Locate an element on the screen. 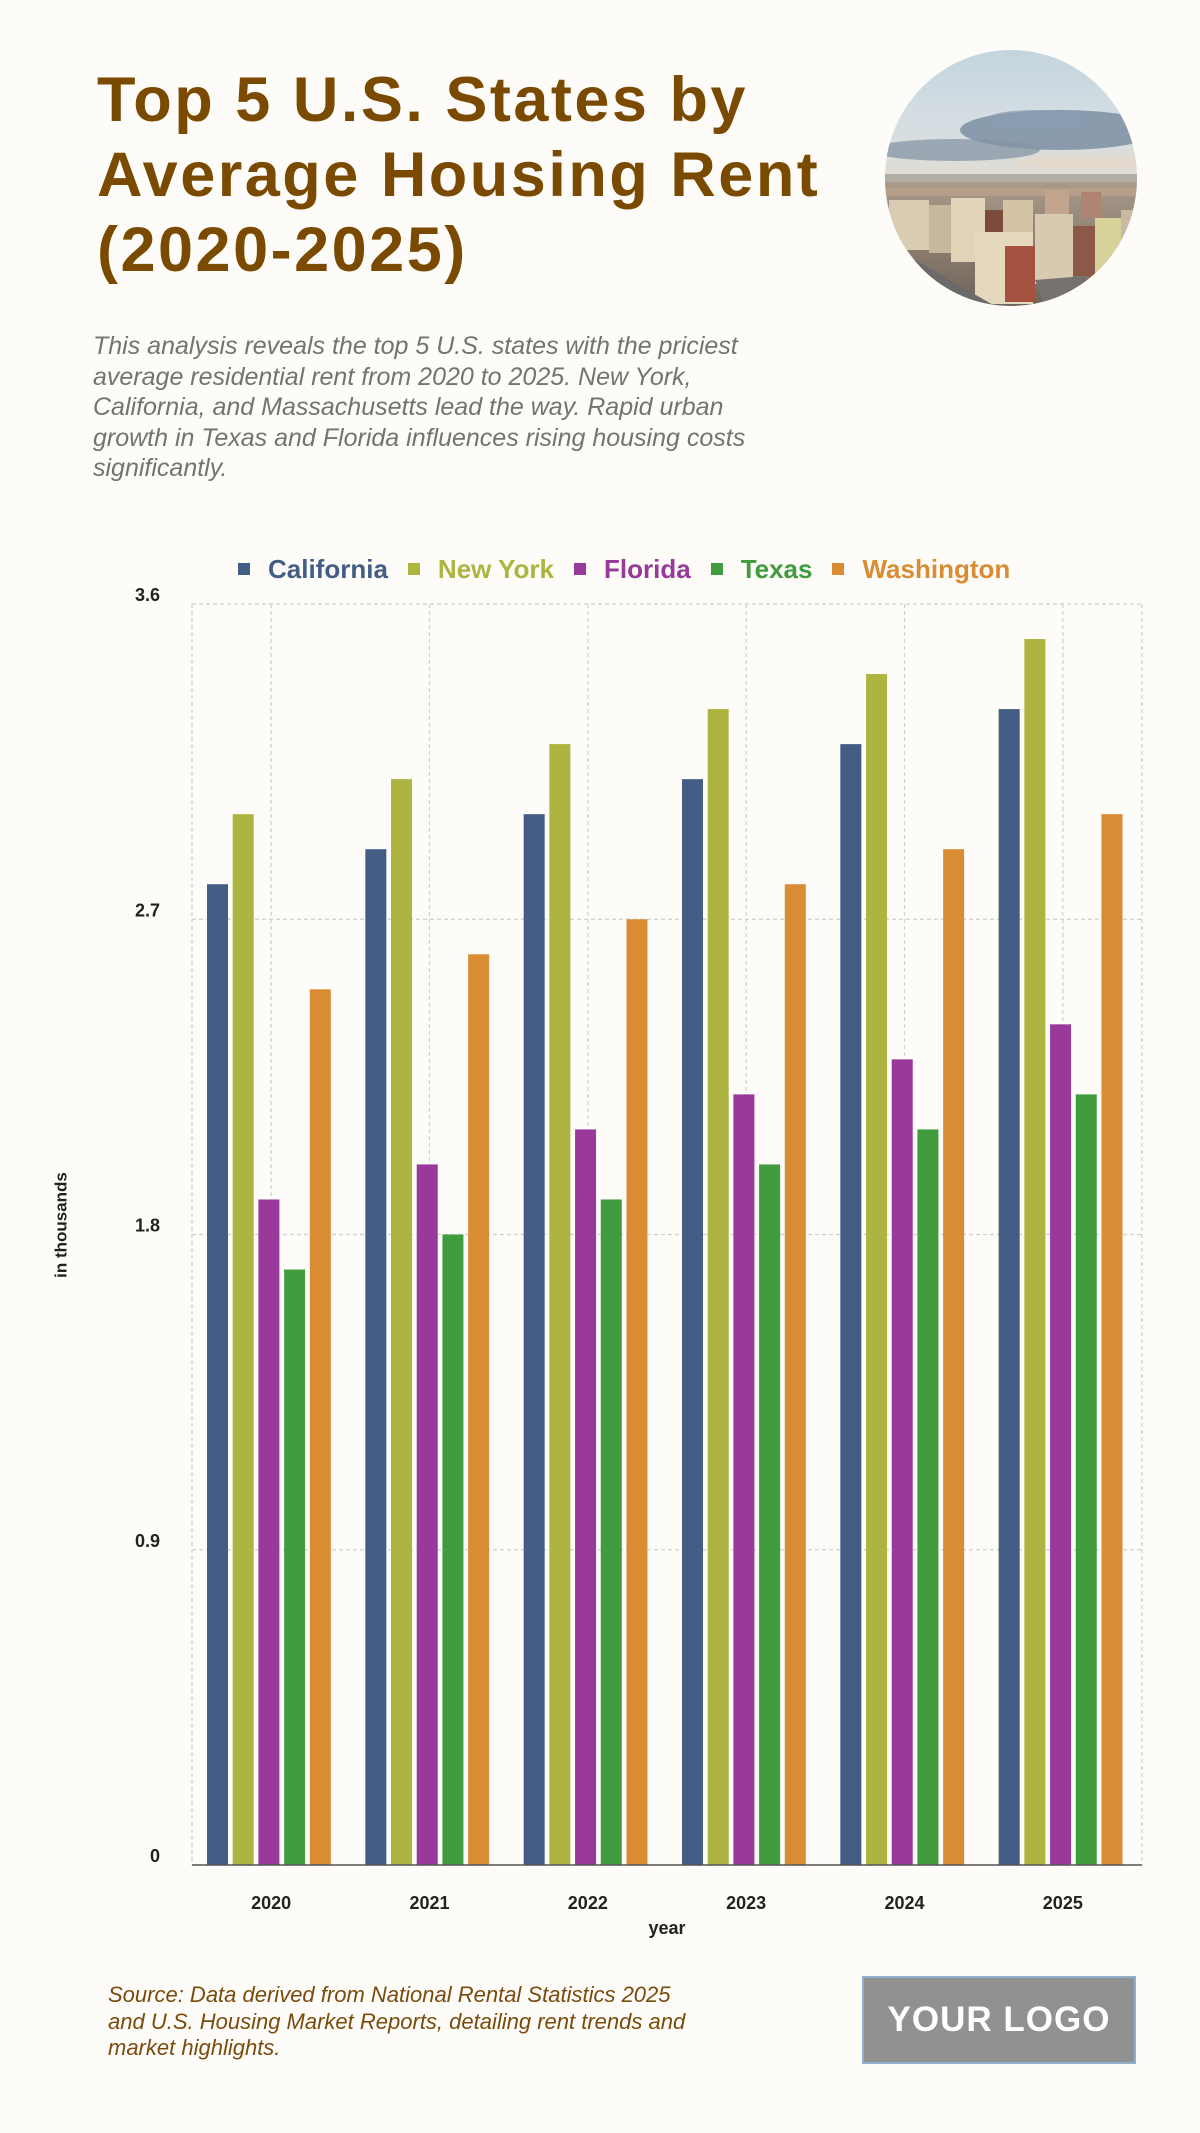  bar-california-2023 is located at coordinates (692, 1322).